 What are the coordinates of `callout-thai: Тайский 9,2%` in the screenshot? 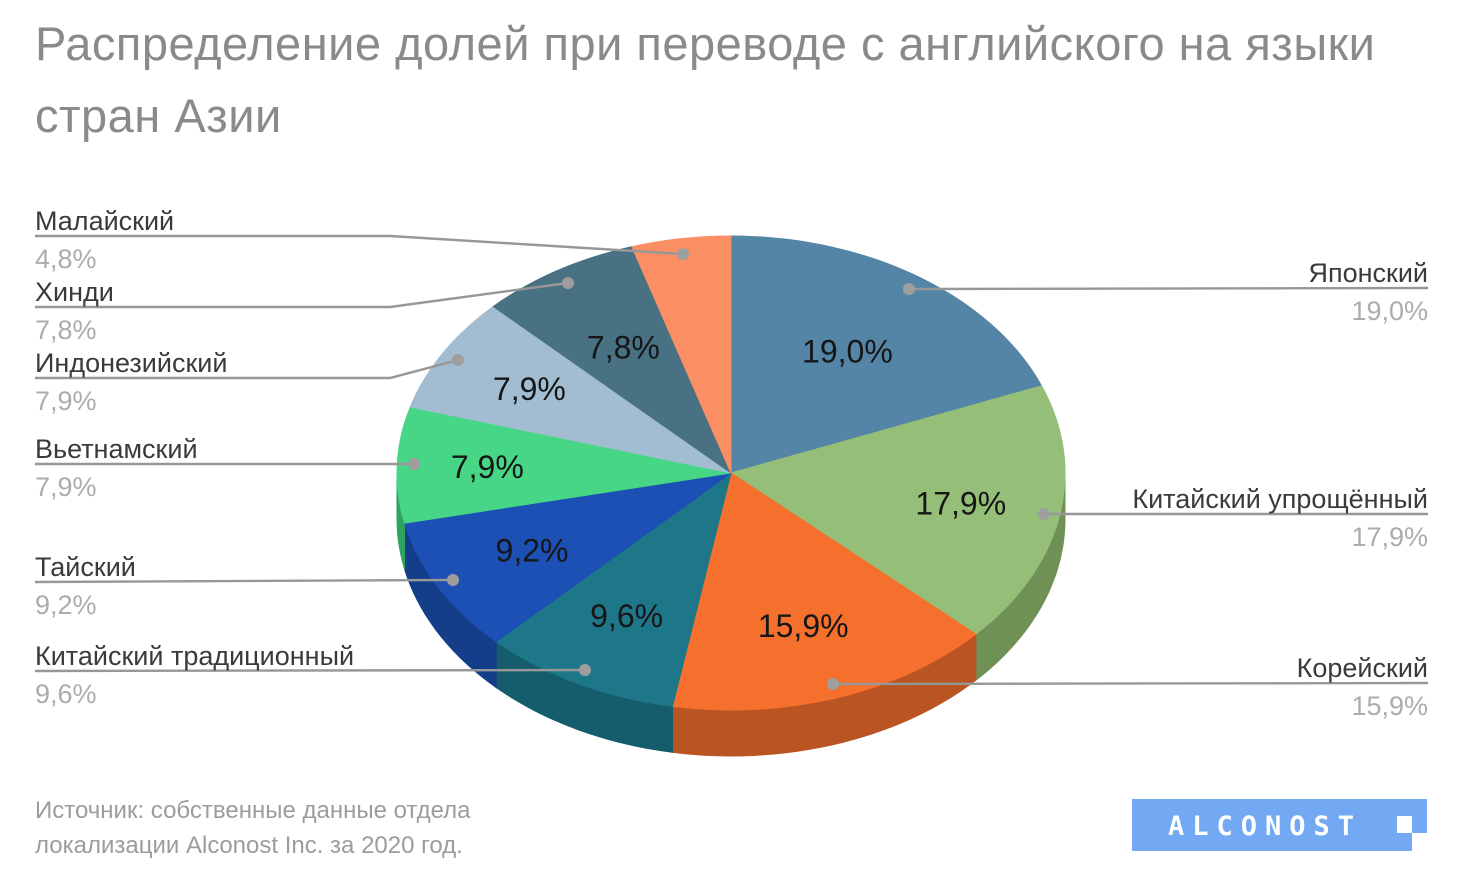 It's located at (85, 586).